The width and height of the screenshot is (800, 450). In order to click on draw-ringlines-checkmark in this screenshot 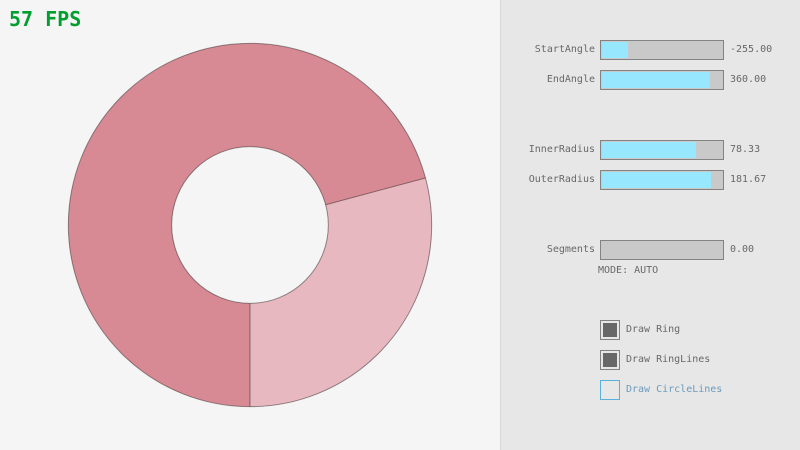, I will do `click(610, 360)`.